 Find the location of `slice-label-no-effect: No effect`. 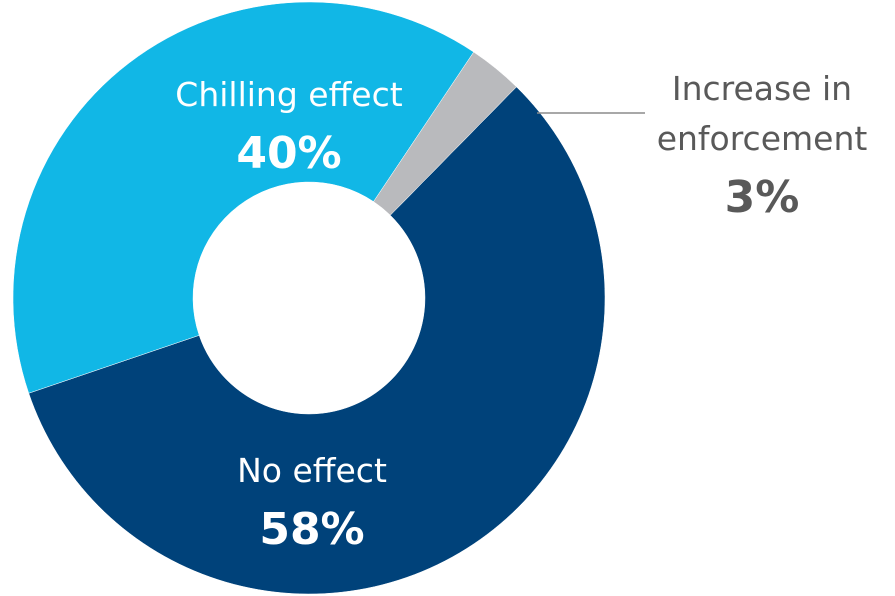

slice-label-no-effect: No effect is located at coordinates (312, 470).